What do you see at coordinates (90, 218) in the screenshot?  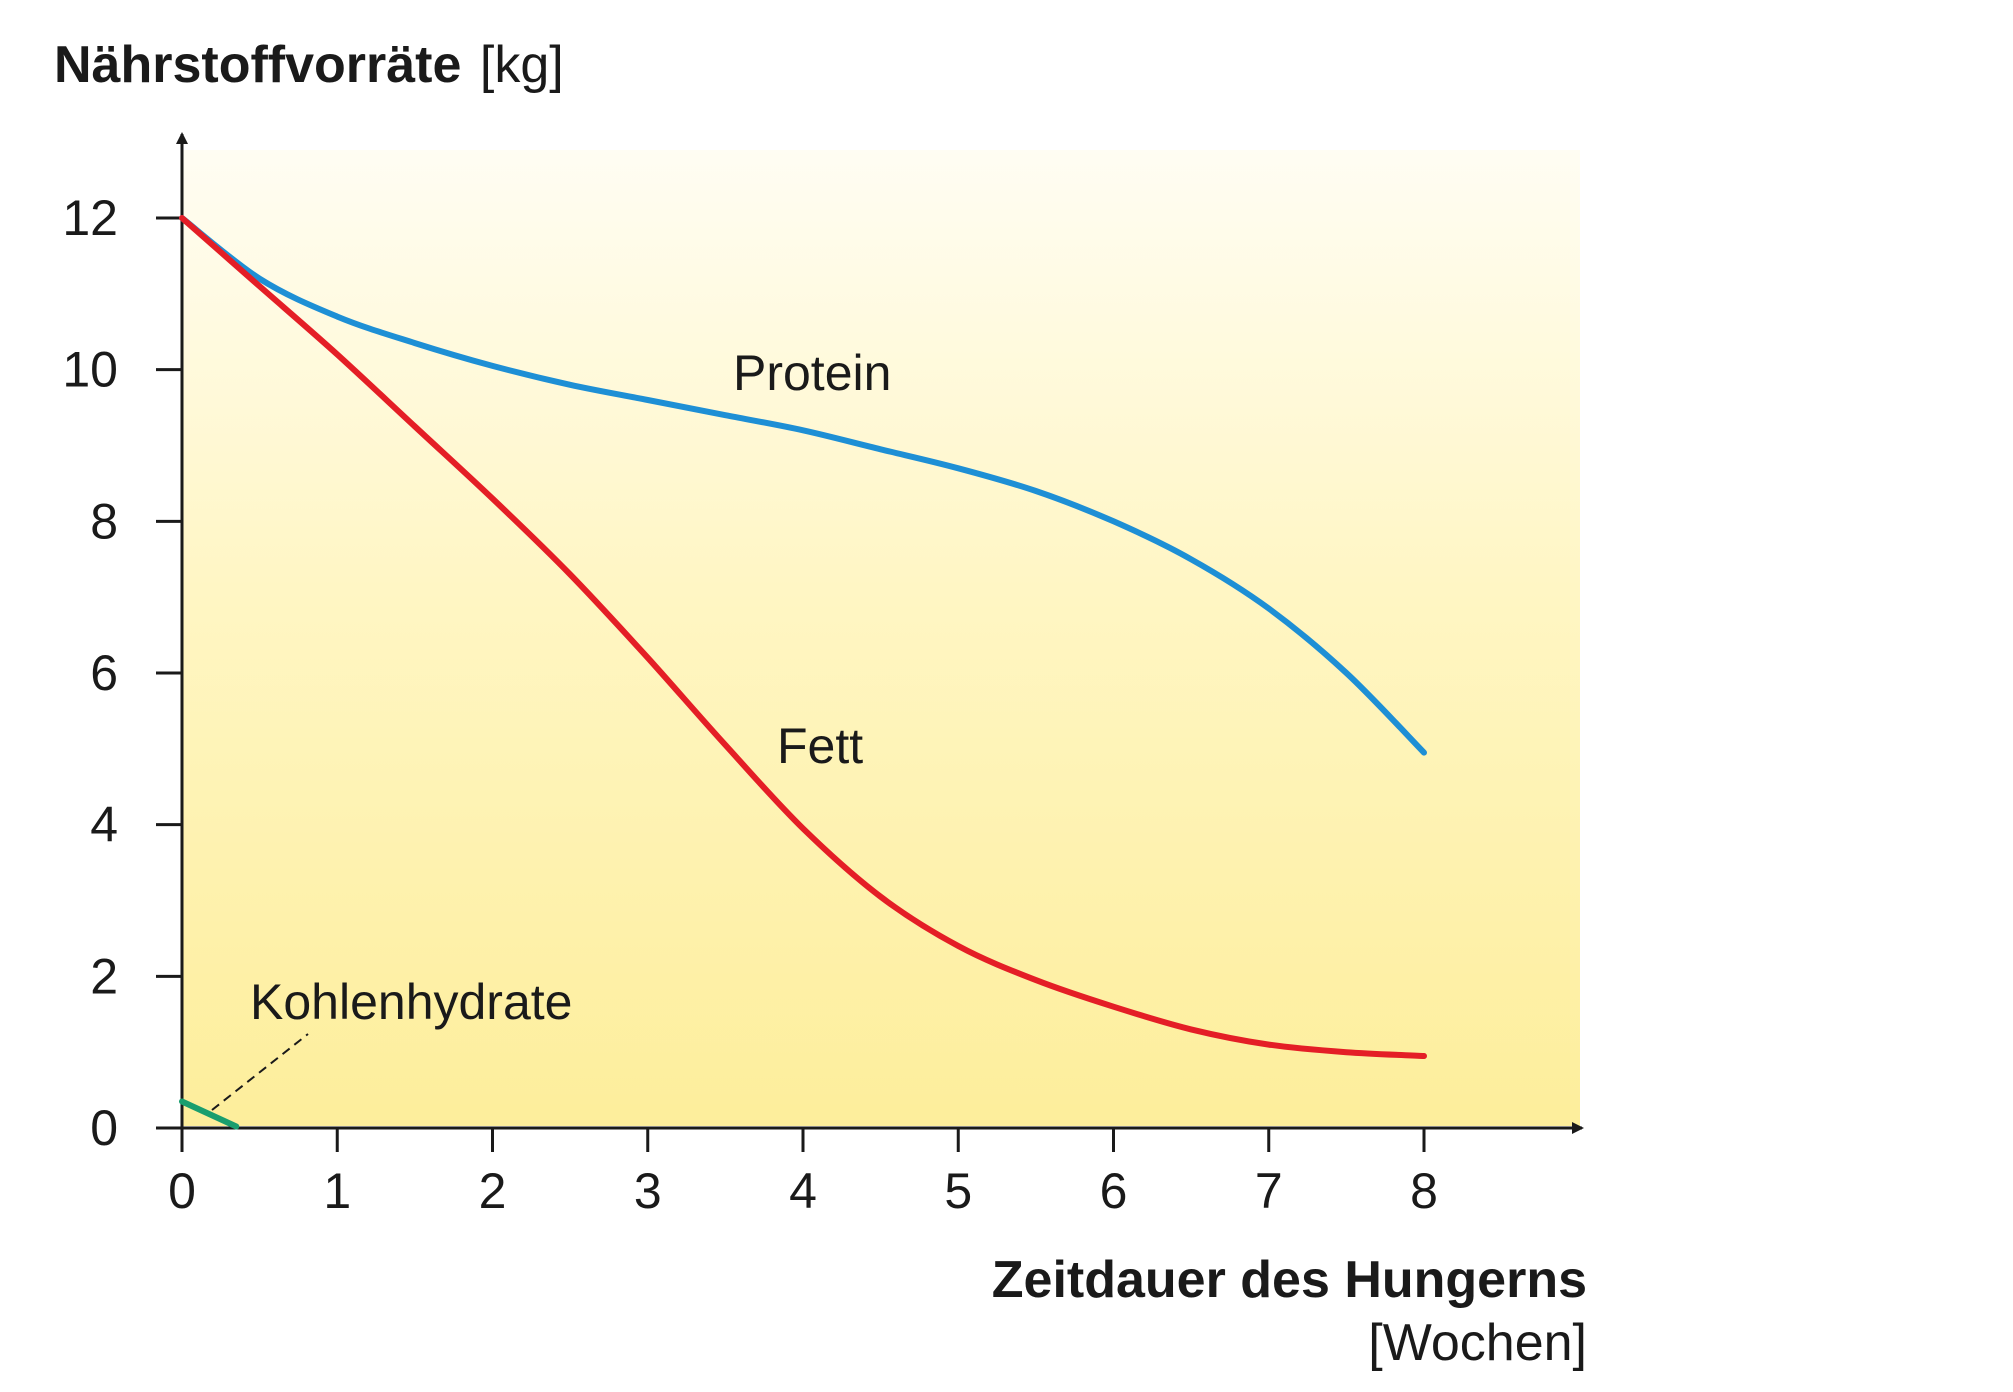 I see `y-tick-label: 12` at bounding box center [90, 218].